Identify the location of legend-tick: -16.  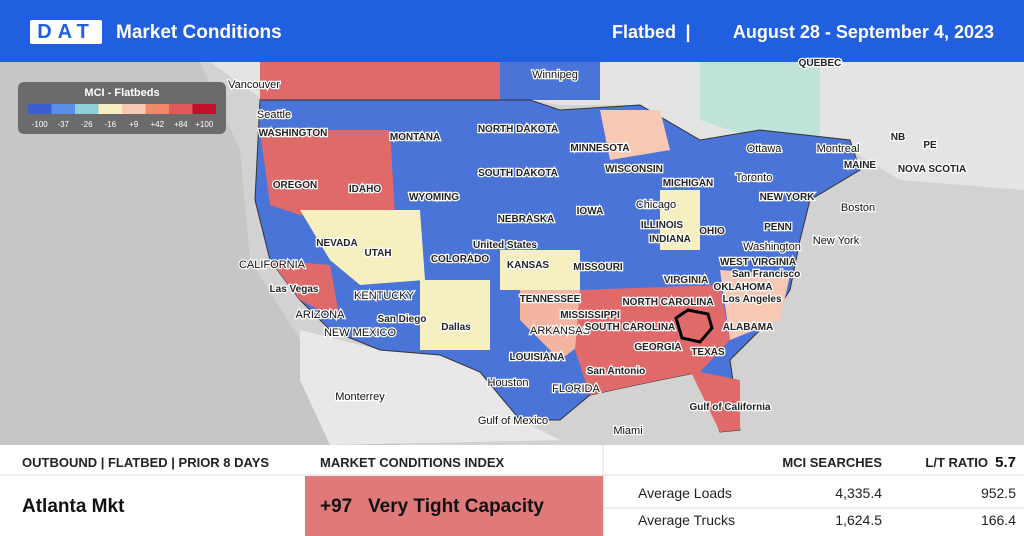
(110, 124).